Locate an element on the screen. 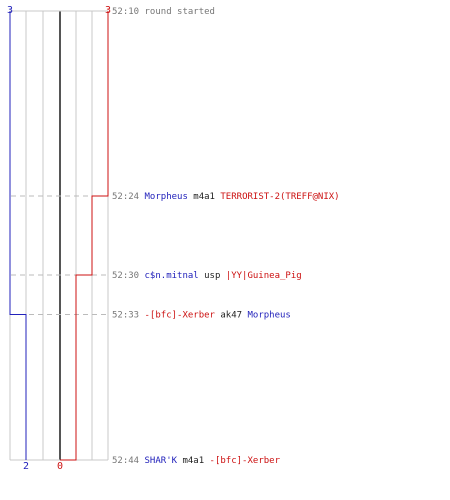 The image size is (450, 500). weapon-name: ak47 is located at coordinates (231, 316).